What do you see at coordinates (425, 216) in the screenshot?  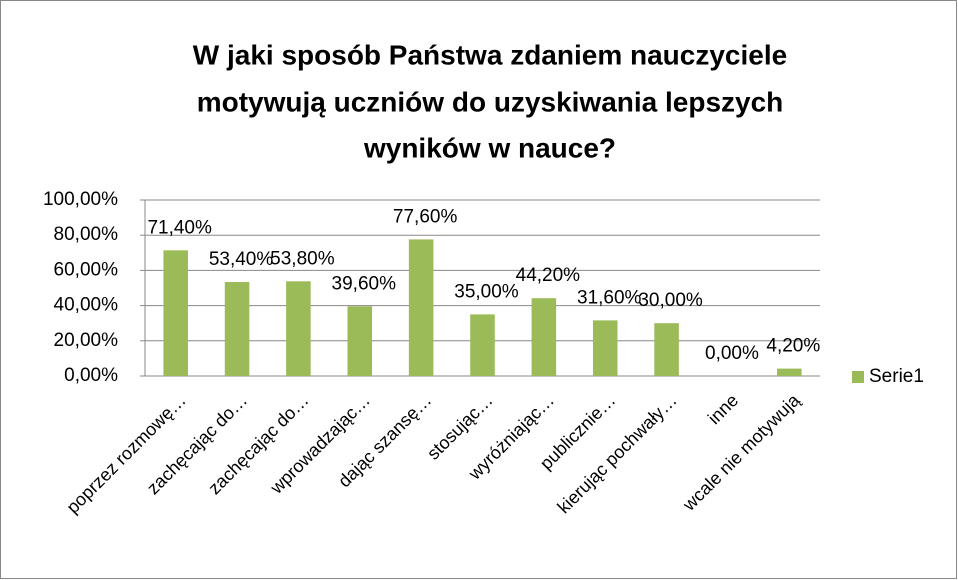 I see `data-label: 77,60%` at bounding box center [425, 216].